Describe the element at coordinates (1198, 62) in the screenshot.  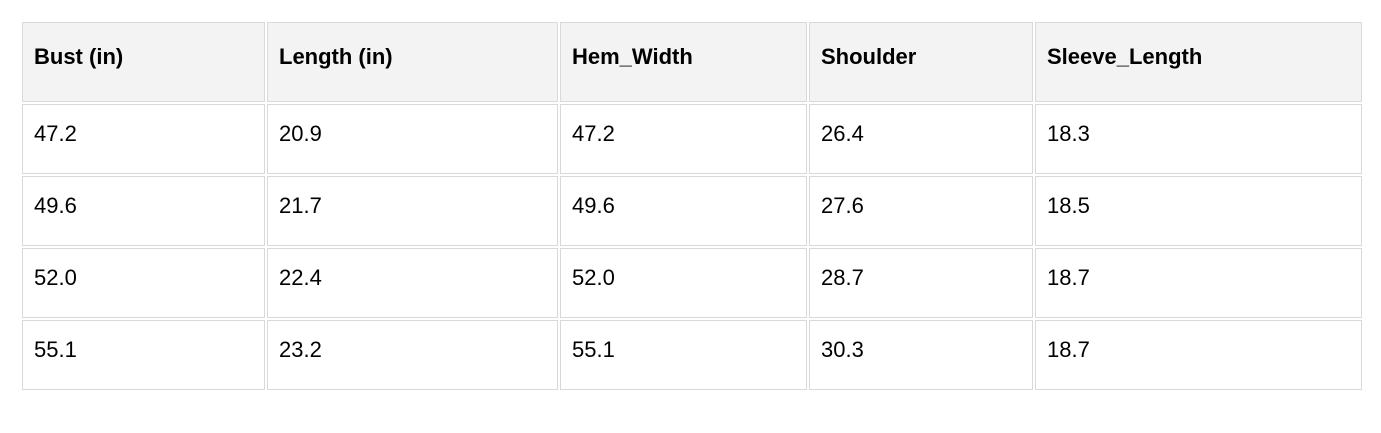
I see `column-header-sleeve-length: Sleeve_Length` at that location.